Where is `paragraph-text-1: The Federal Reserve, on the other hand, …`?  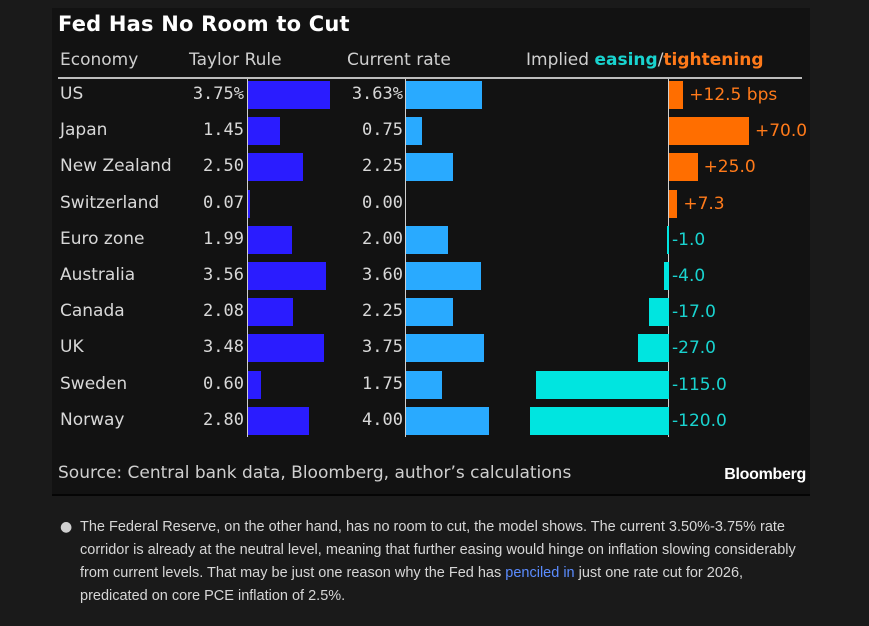
paragraph-text-1: The Federal Reserve, on the other hand, … is located at coordinates (438, 550).